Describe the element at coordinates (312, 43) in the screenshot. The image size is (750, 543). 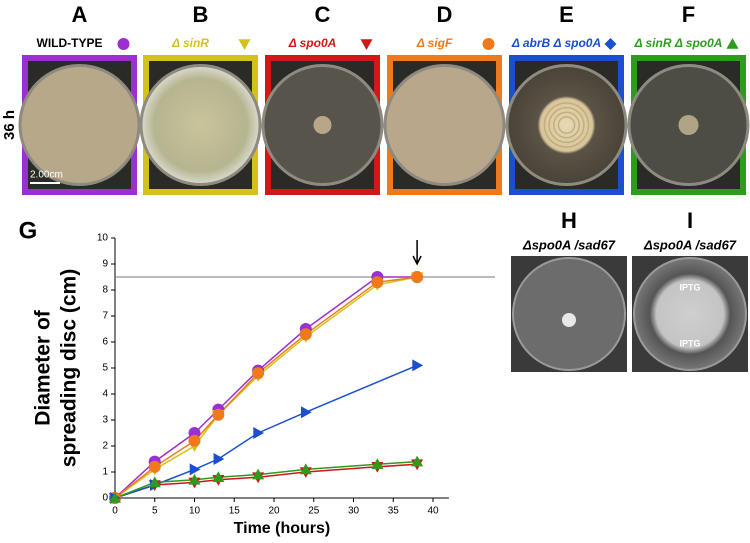
I see `legend-label: Δ spo0A` at that location.